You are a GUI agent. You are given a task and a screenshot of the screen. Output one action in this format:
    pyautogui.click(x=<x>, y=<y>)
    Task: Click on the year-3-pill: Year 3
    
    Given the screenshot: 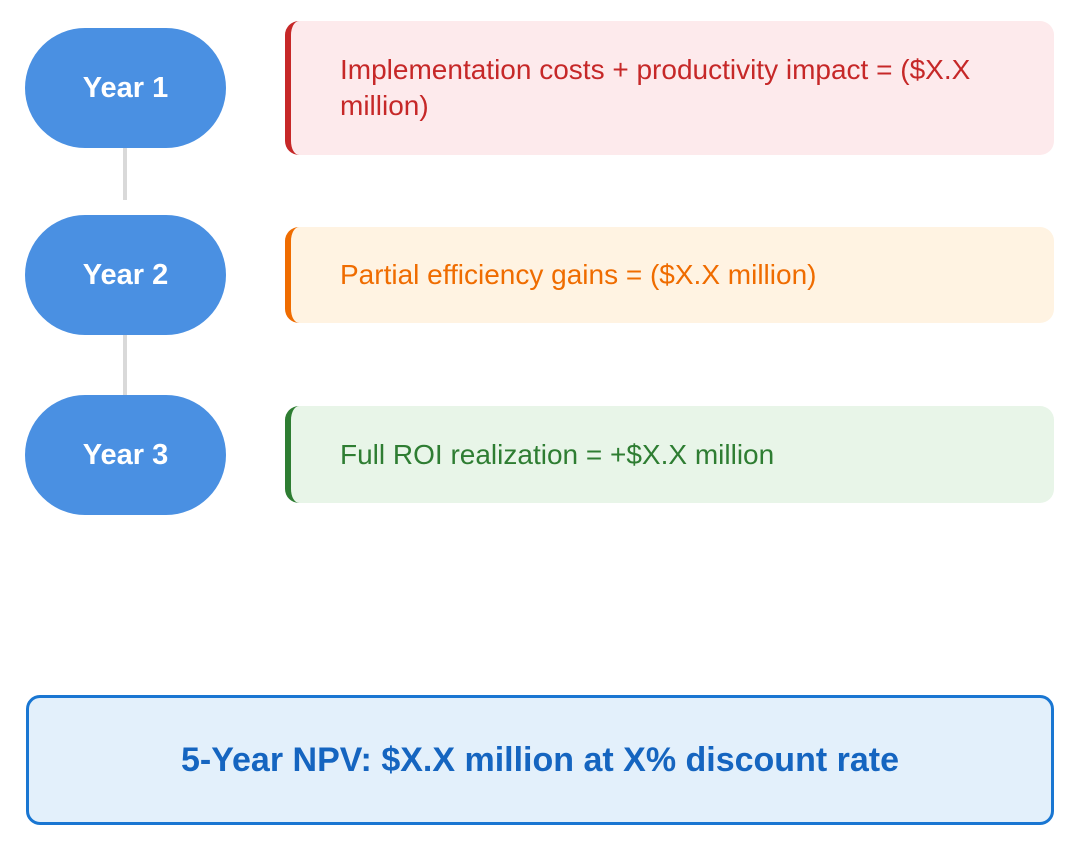 What is the action you would take?
    pyautogui.click(x=125, y=455)
    